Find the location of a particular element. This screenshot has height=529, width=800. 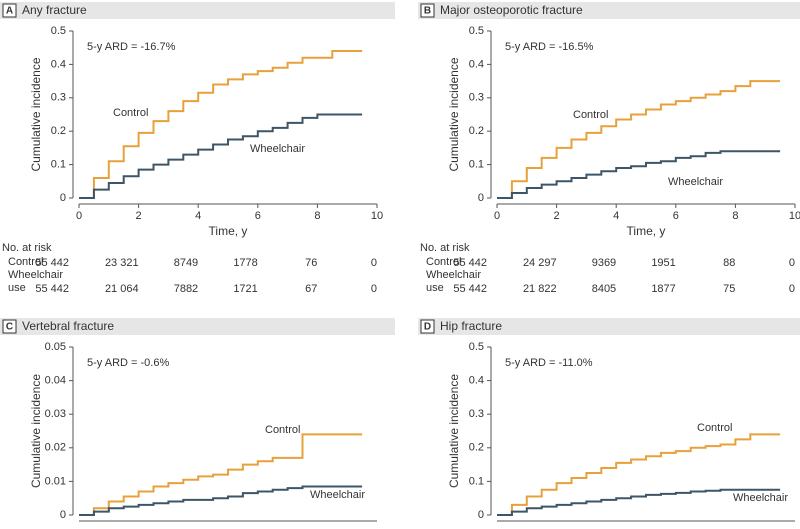

x-tick-label: 6 is located at coordinates (258, 216).